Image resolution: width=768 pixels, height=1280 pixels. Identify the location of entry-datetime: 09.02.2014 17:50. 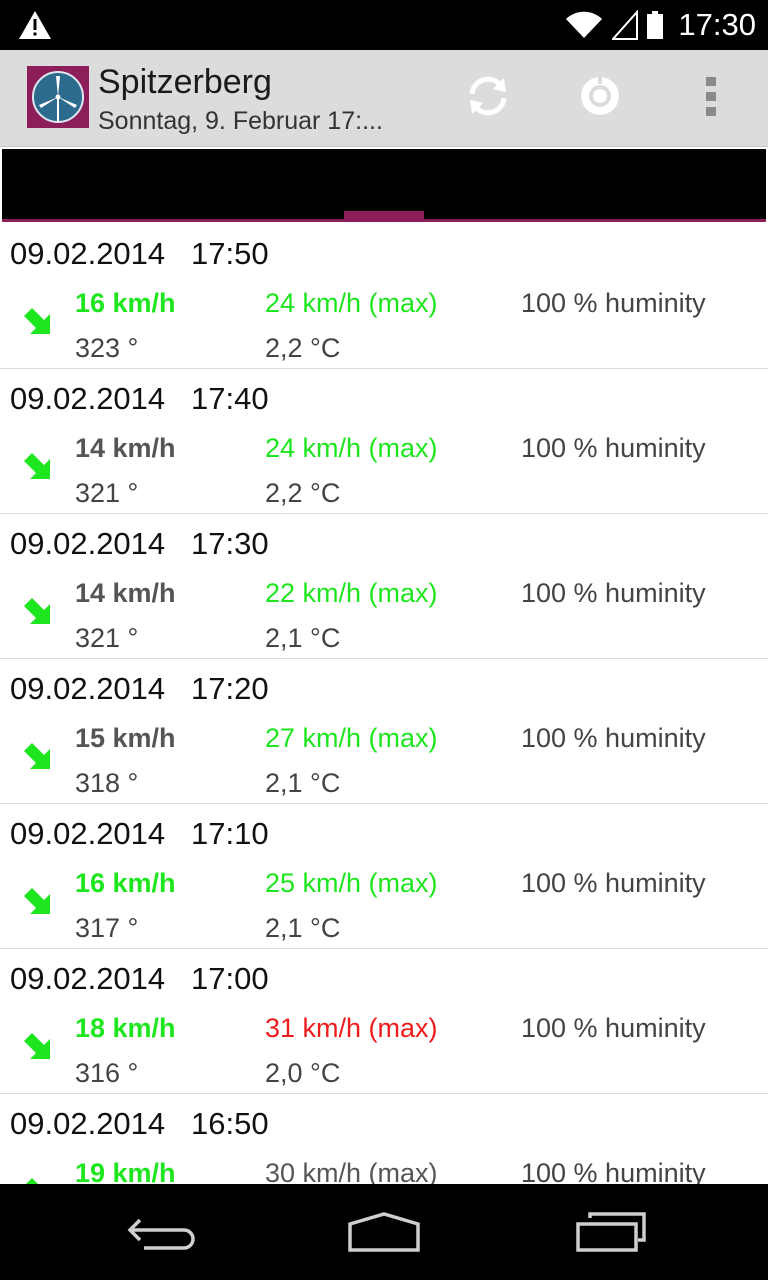
(139, 254).